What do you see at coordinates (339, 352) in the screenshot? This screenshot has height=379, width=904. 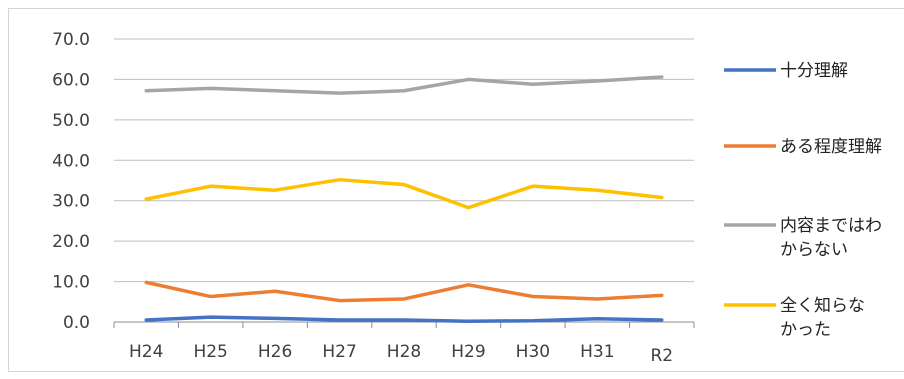 I see `x-tick-label: H27` at bounding box center [339, 352].